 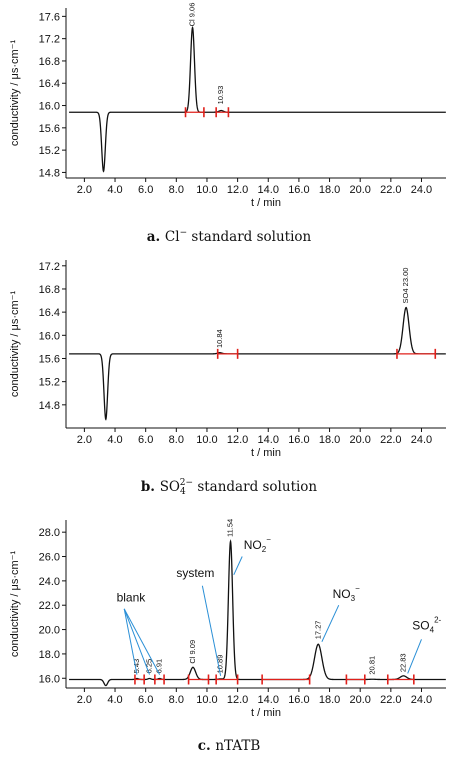 I want to click on chart-caption: b. SO42− standard solution, so click(x=229, y=487).